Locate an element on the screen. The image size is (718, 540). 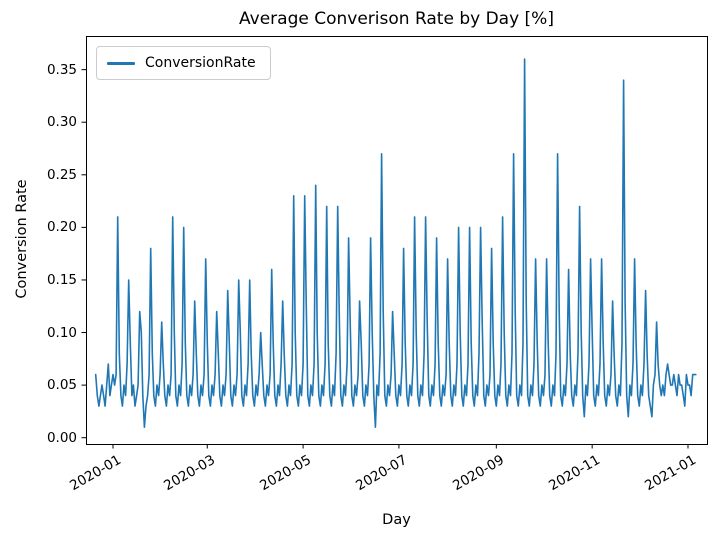
legend: ConversionRate is located at coordinates (183, 63).